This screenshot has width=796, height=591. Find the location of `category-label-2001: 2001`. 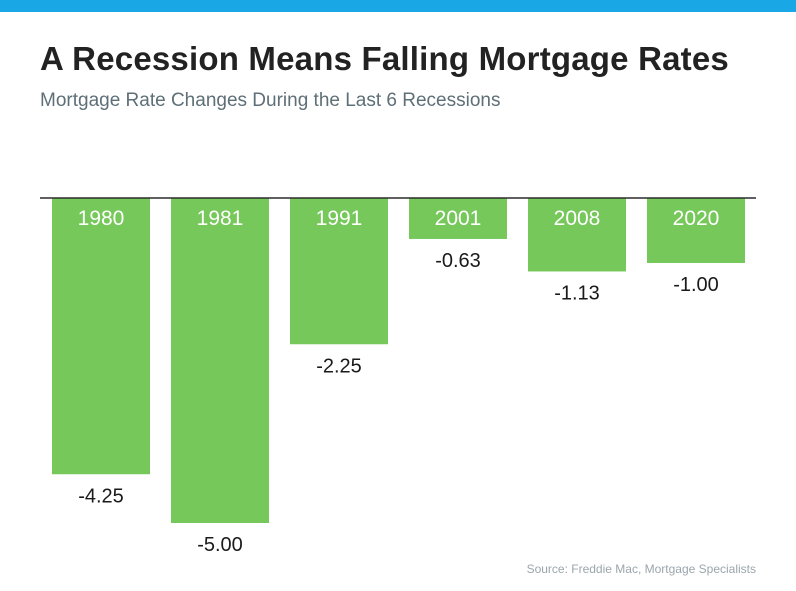

category-label-2001: 2001 is located at coordinates (458, 218).